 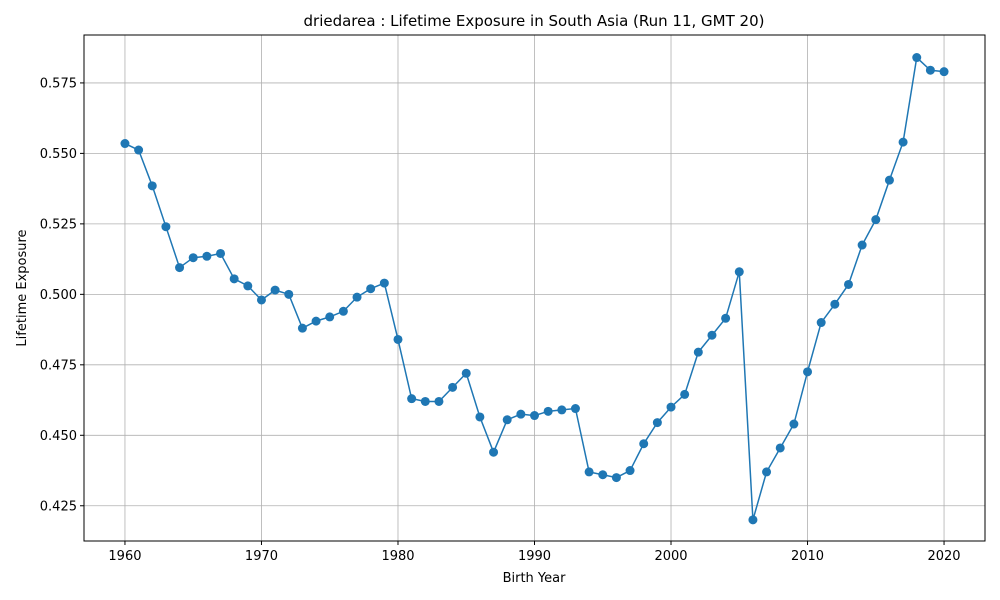 I want to click on y-tick-label: 0.425, so click(x=58, y=506).